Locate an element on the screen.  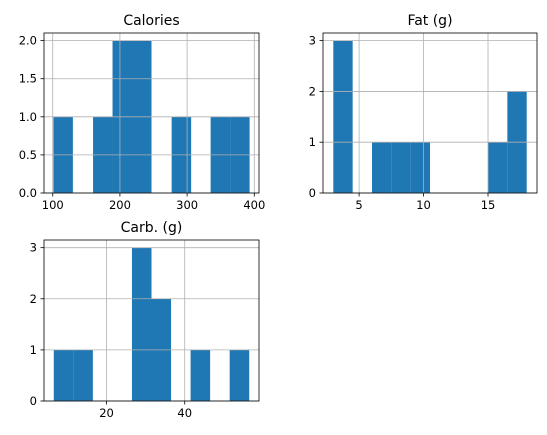
calories-x-tick-label: 100 is located at coordinates (53, 205).